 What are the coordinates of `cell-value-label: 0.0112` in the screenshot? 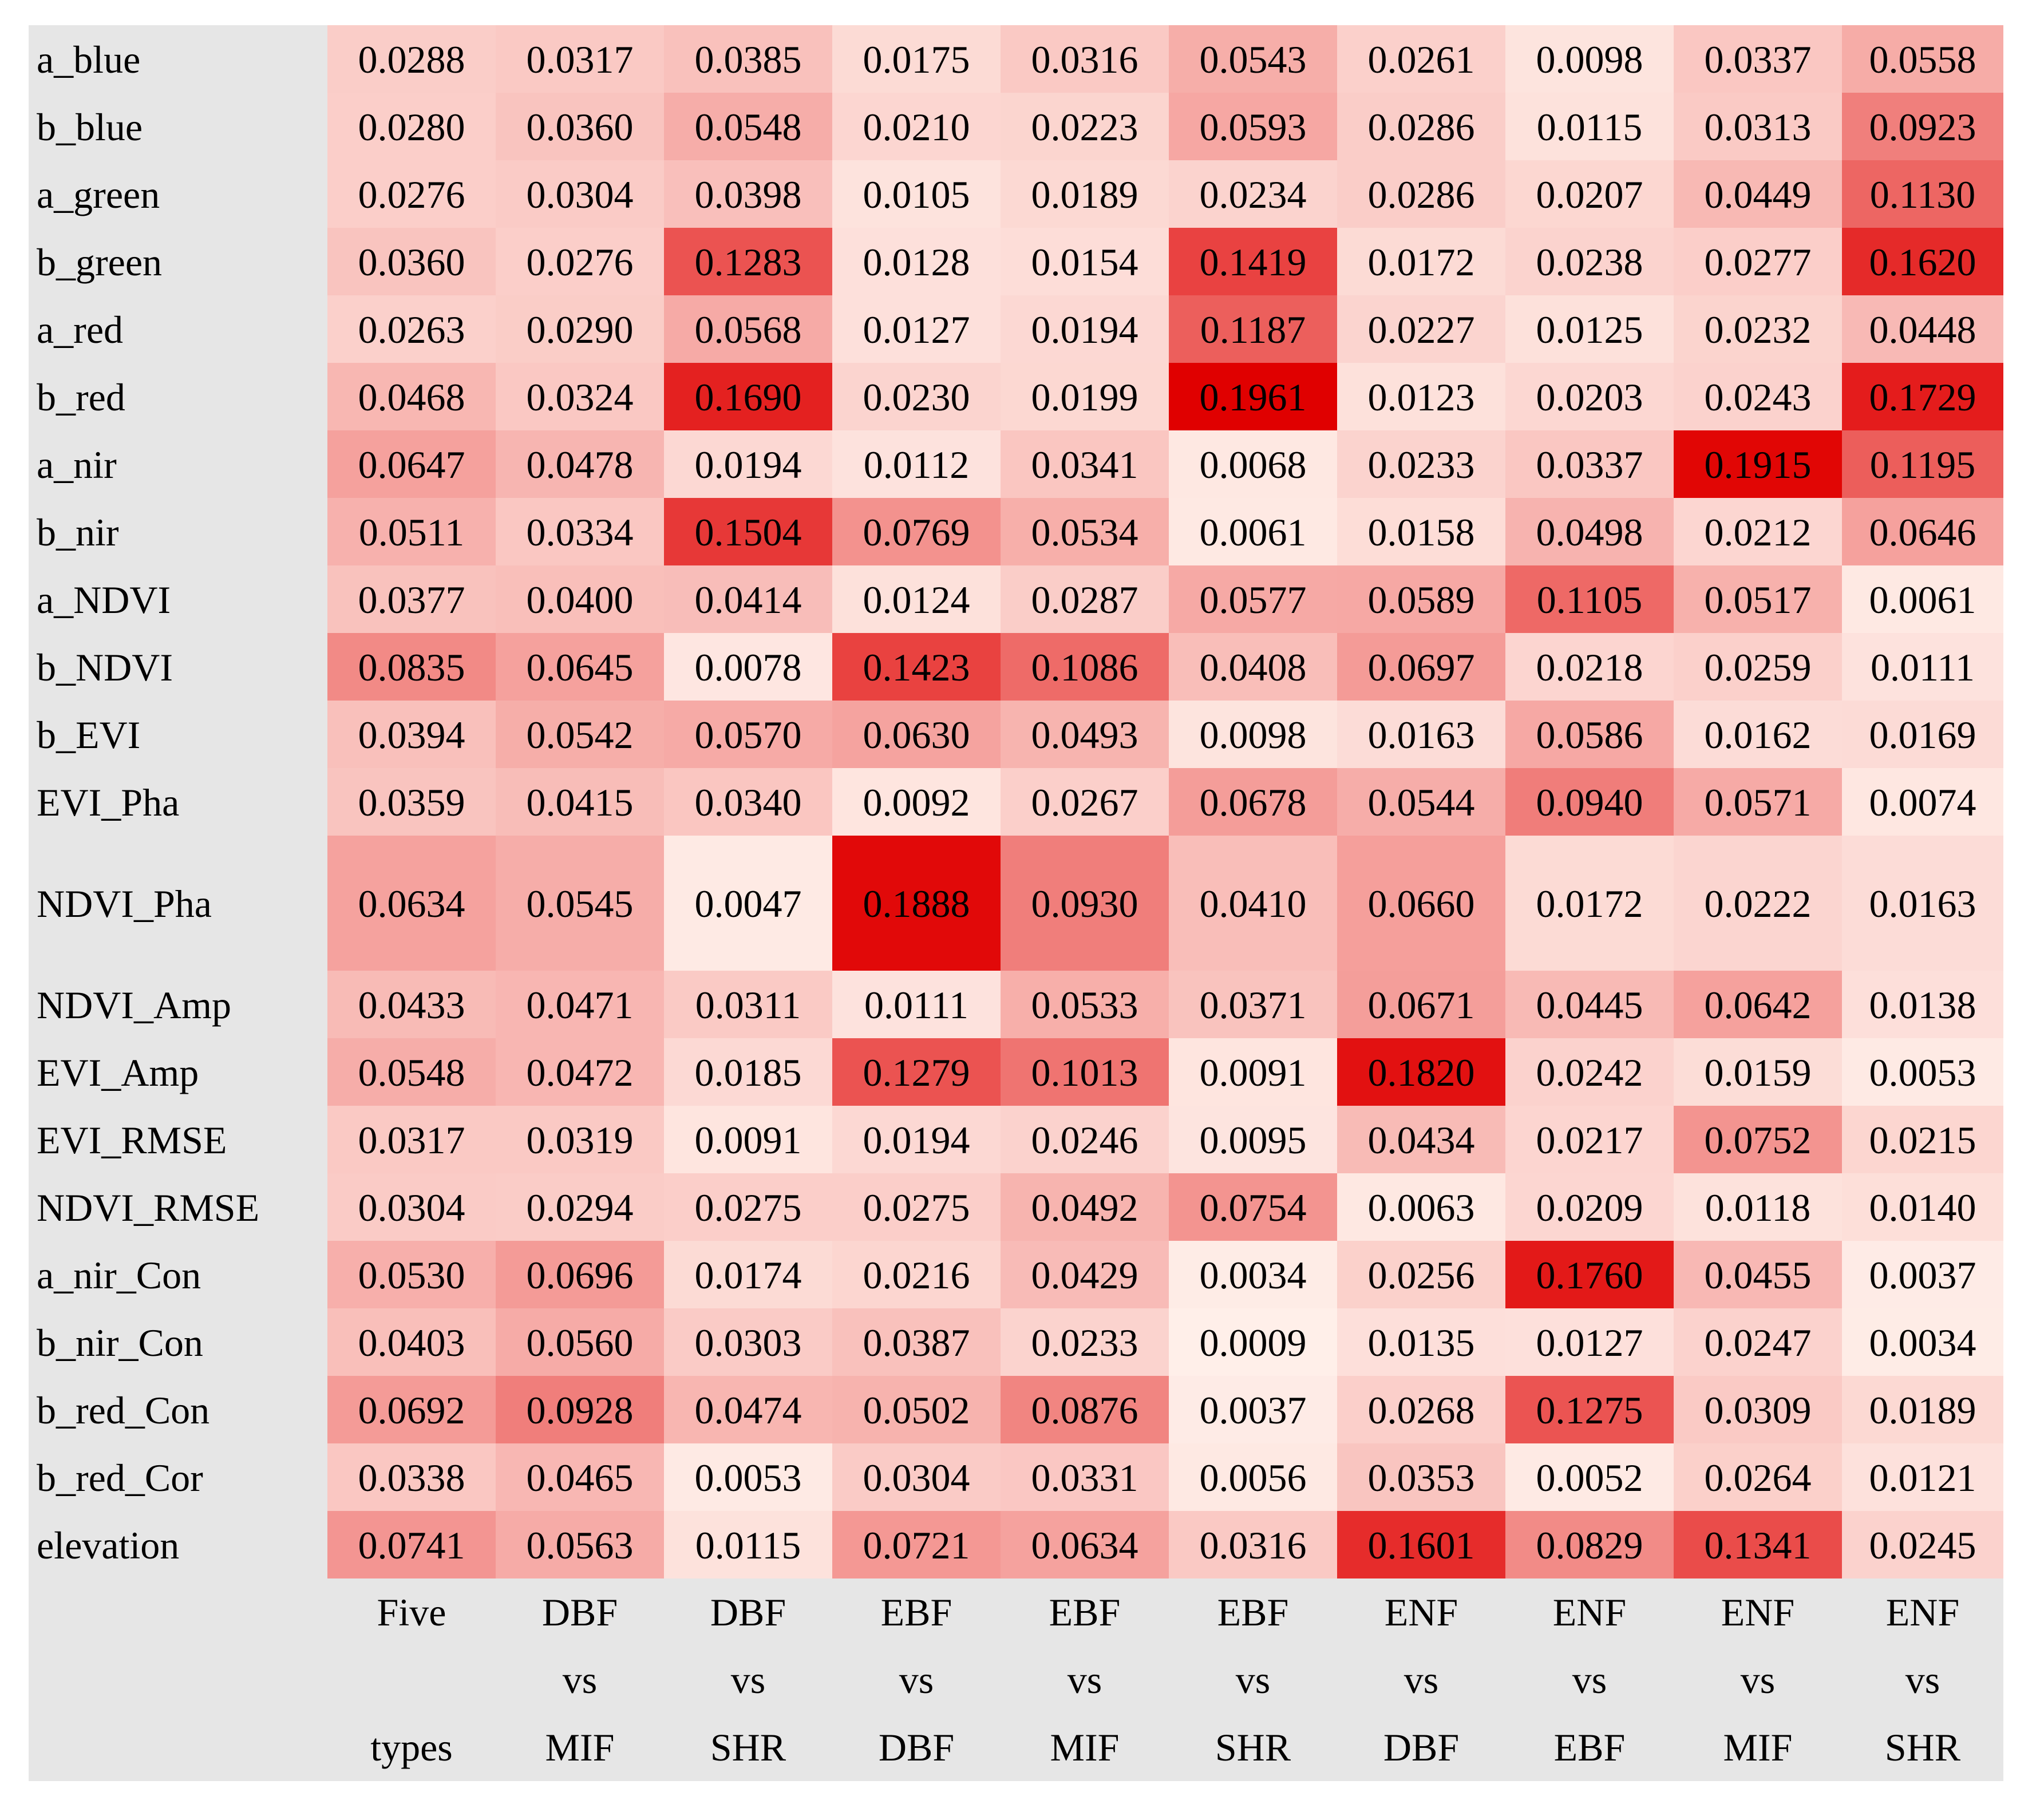 It's located at (916, 464).